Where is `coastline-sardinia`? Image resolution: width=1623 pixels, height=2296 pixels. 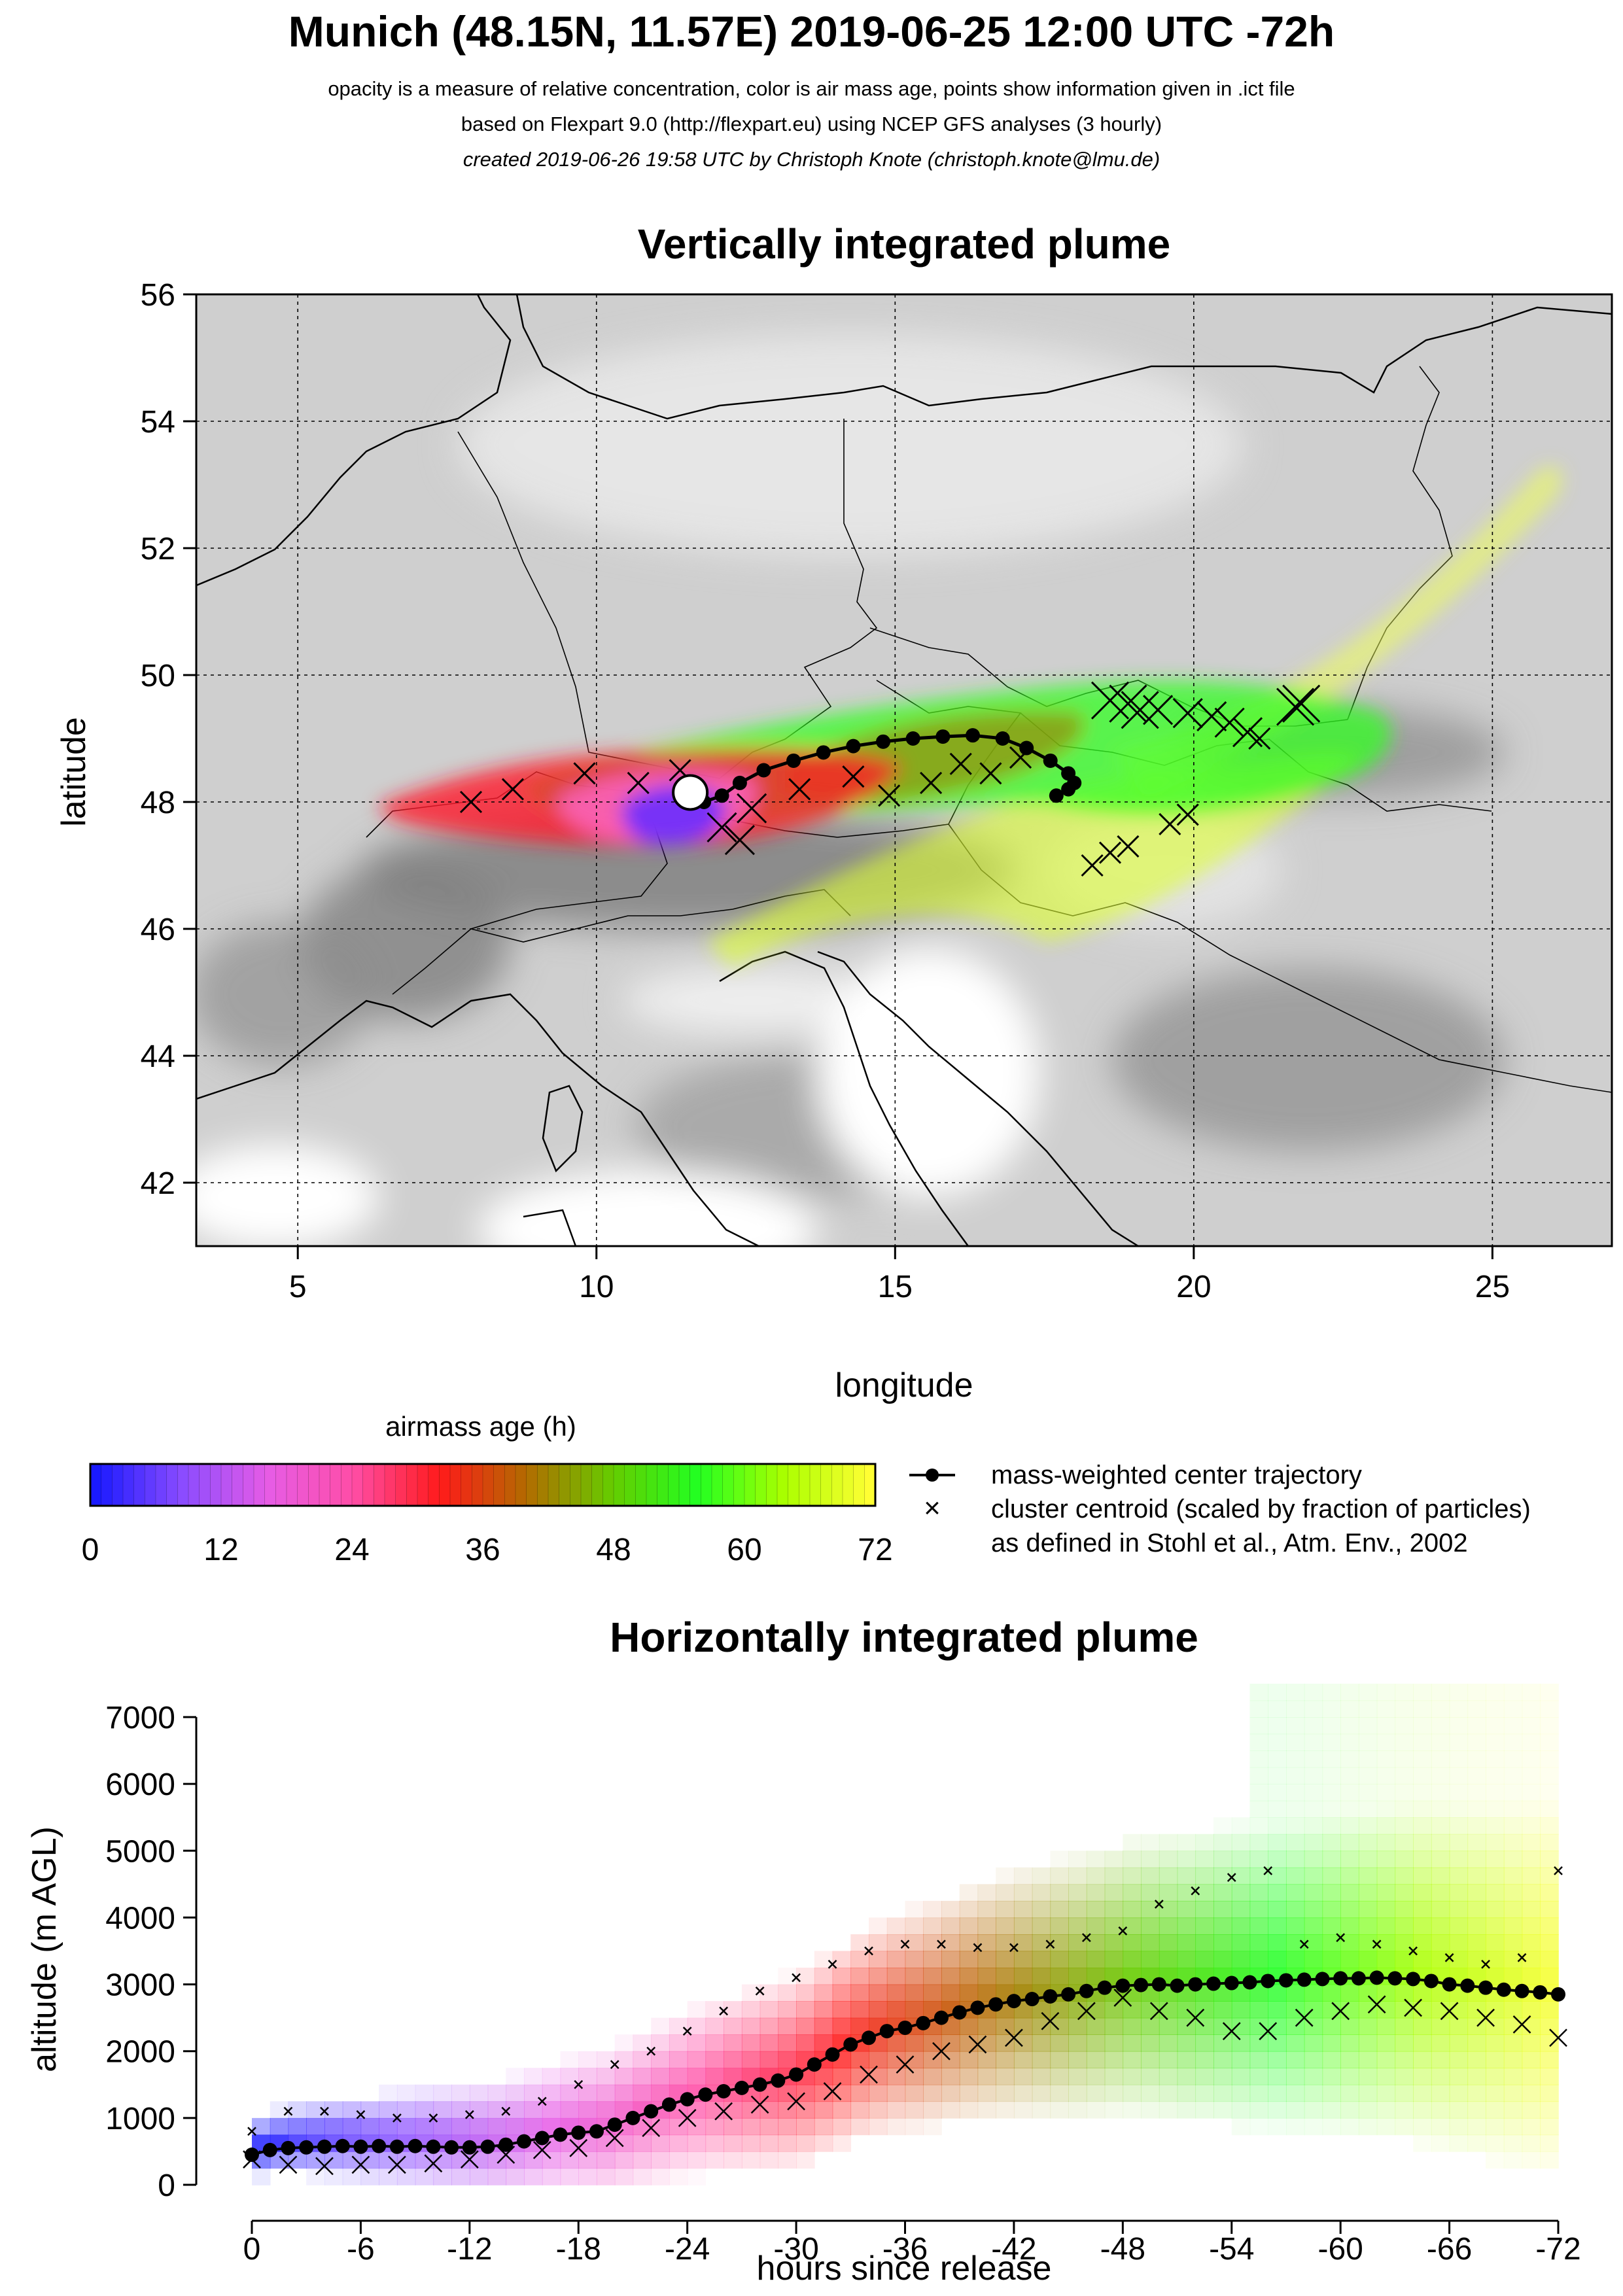 coastline-sardinia is located at coordinates (550, 1227).